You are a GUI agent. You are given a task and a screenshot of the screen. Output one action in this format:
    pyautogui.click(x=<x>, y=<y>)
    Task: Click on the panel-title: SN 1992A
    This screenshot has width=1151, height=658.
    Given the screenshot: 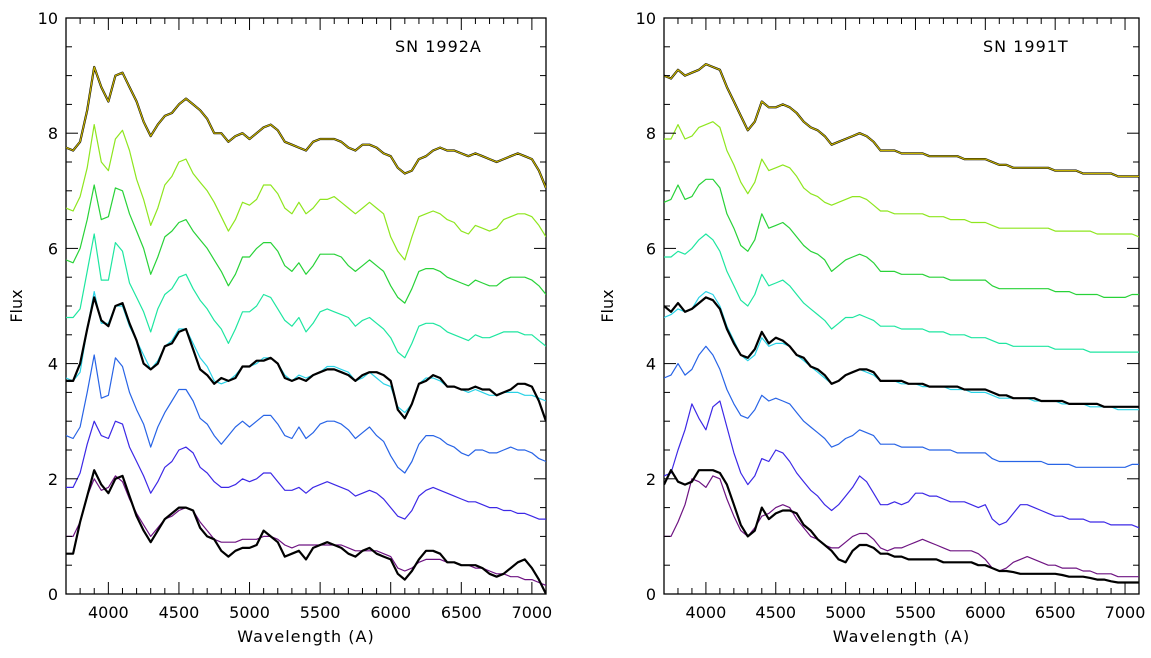 What is the action you would take?
    pyautogui.click(x=438, y=46)
    